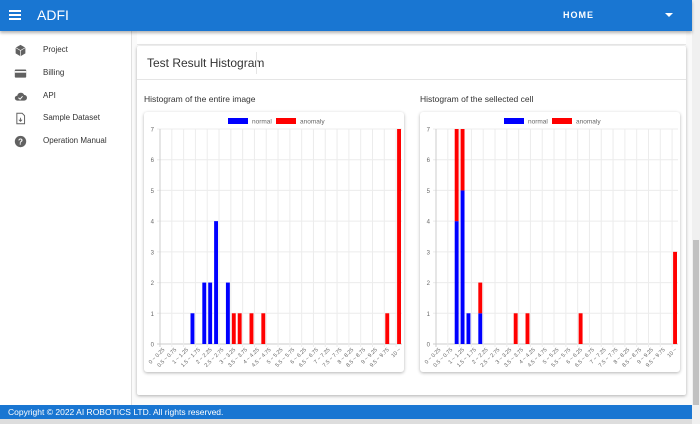 Image resolution: width=700 pixels, height=424 pixels. I want to click on sidebar-item-label: Project, so click(55, 49).